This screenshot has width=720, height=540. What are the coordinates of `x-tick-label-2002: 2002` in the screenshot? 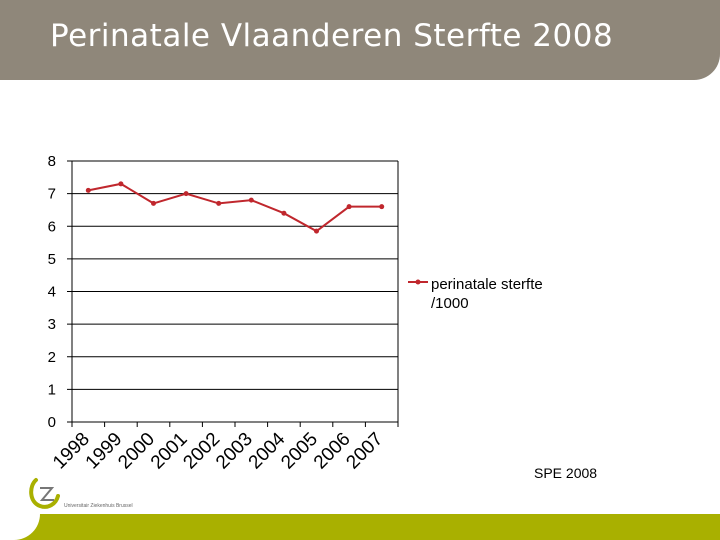 It's located at (201, 451).